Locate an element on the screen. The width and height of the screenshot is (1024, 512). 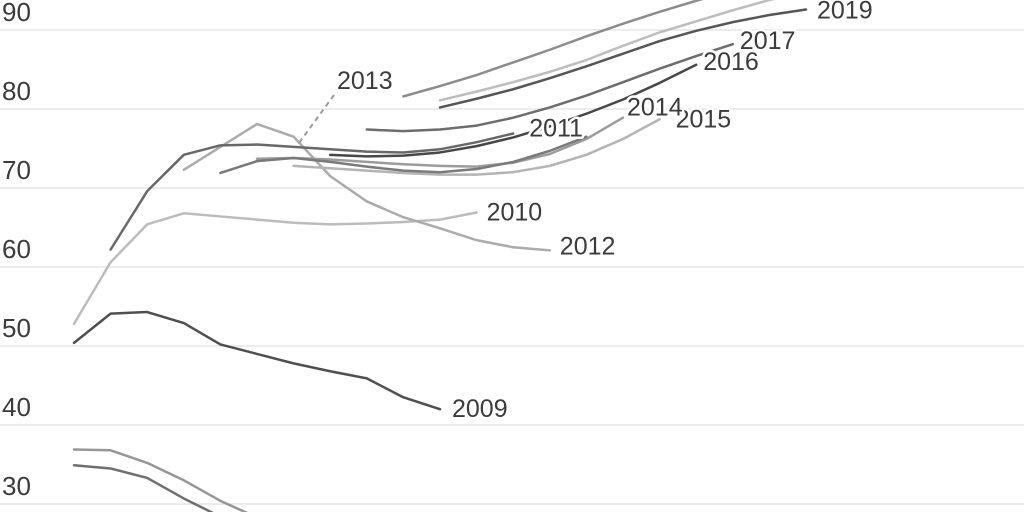
series-line-2014 is located at coordinates (440, 142).